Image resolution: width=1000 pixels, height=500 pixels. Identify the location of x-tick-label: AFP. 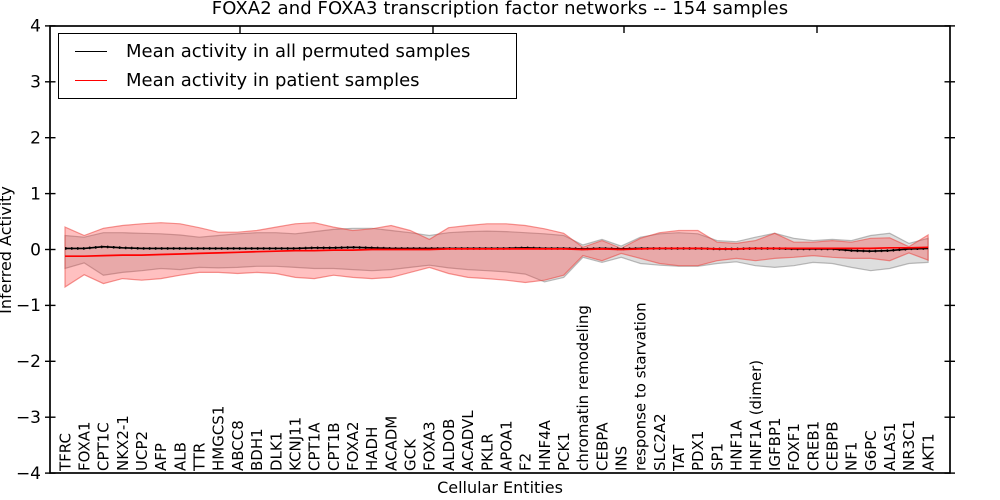
(161, 457).